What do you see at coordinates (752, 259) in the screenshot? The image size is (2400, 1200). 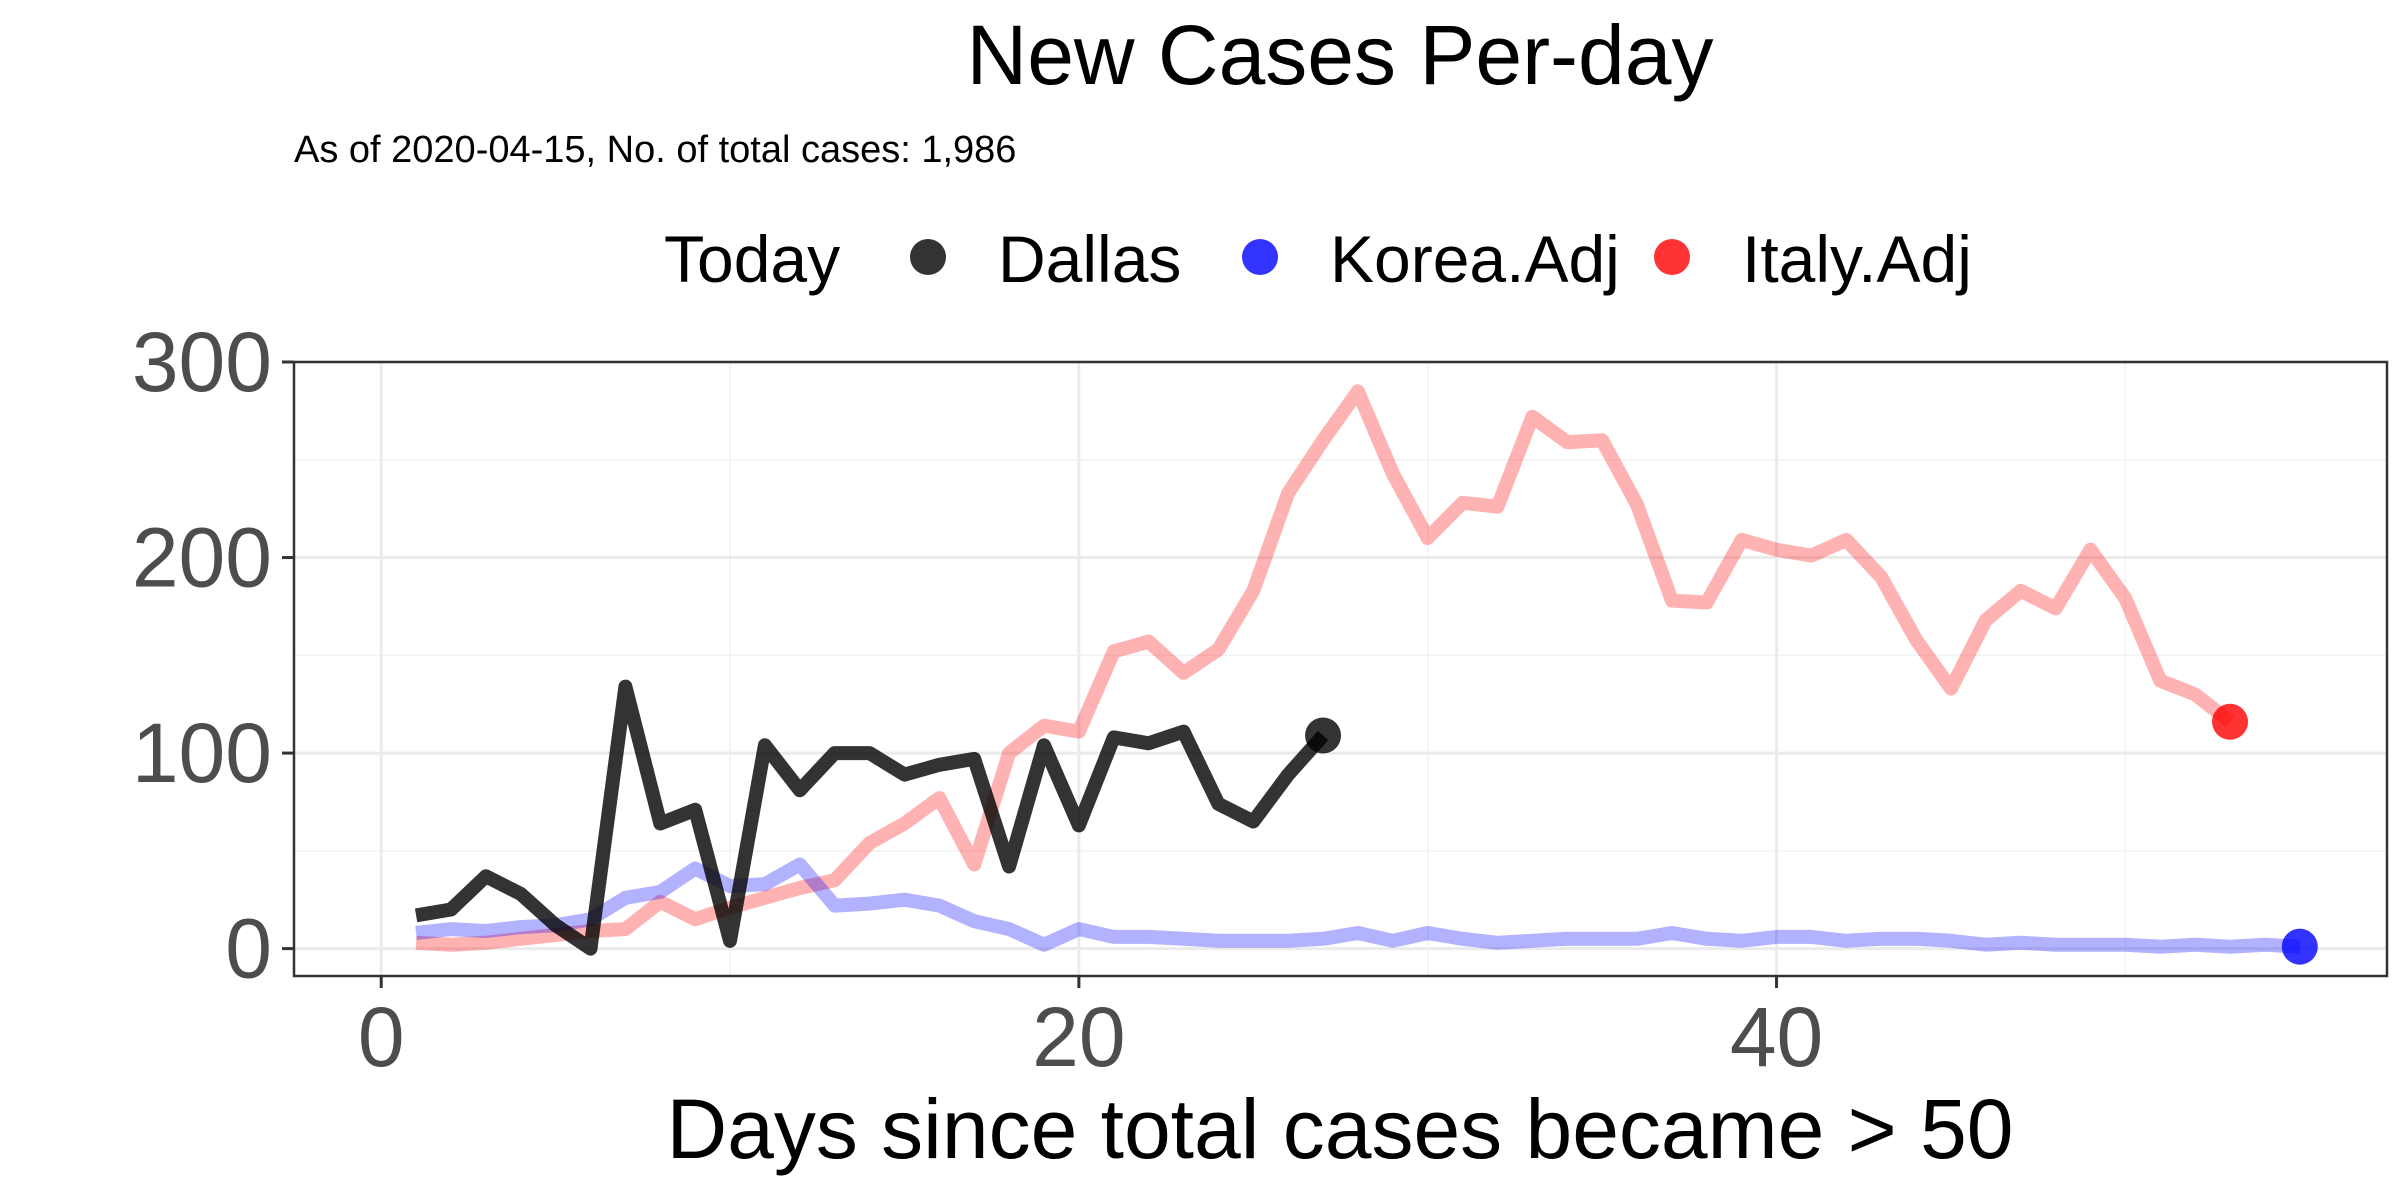 I see `legend-title: Today` at bounding box center [752, 259].